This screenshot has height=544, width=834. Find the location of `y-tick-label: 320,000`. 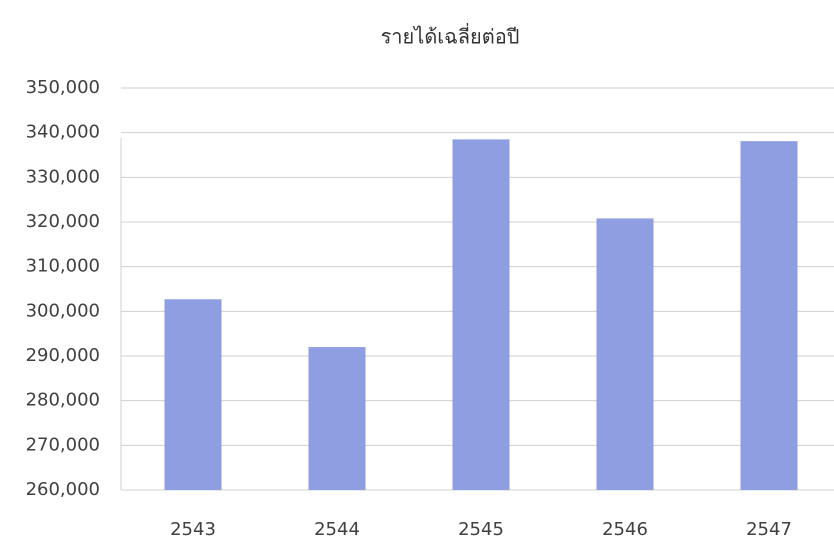

y-tick-label: 320,000 is located at coordinates (63, 221).